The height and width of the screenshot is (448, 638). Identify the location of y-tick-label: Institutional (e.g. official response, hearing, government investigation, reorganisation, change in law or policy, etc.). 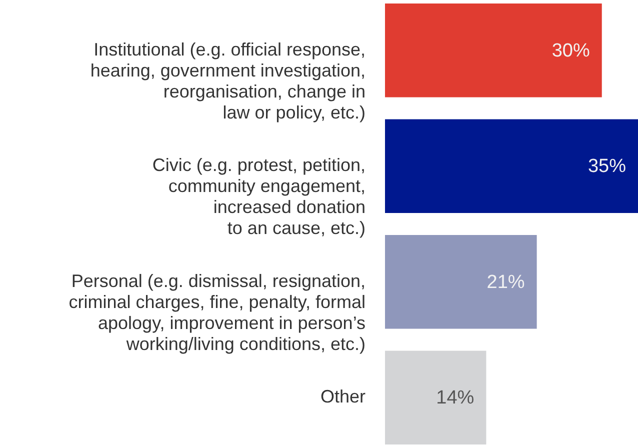
(228, 80).